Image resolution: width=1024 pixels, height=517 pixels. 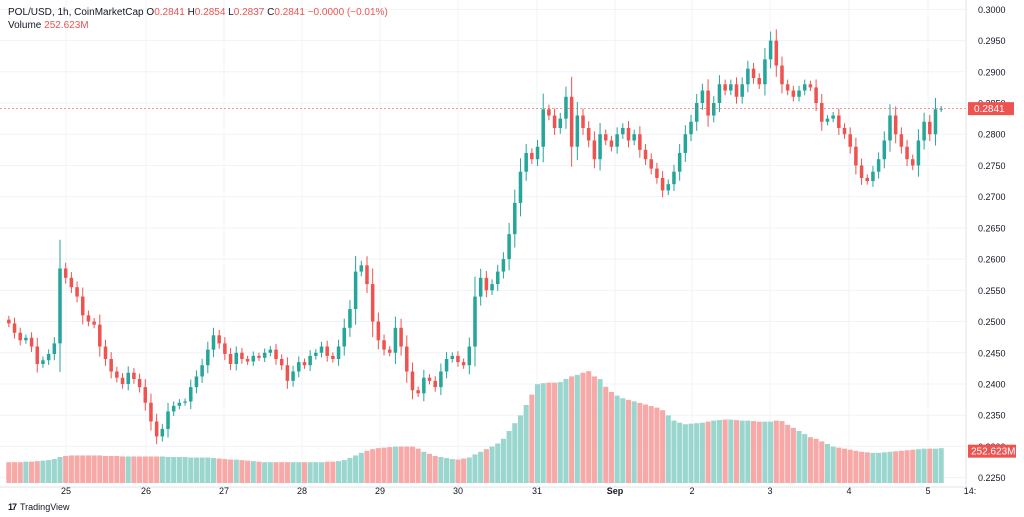 What do you see at coordinates (76, 12) in the screenshot?
I see `symbol-label: POL/USD, 1h, CoinMarketCap` at bounding box center [76, 12].